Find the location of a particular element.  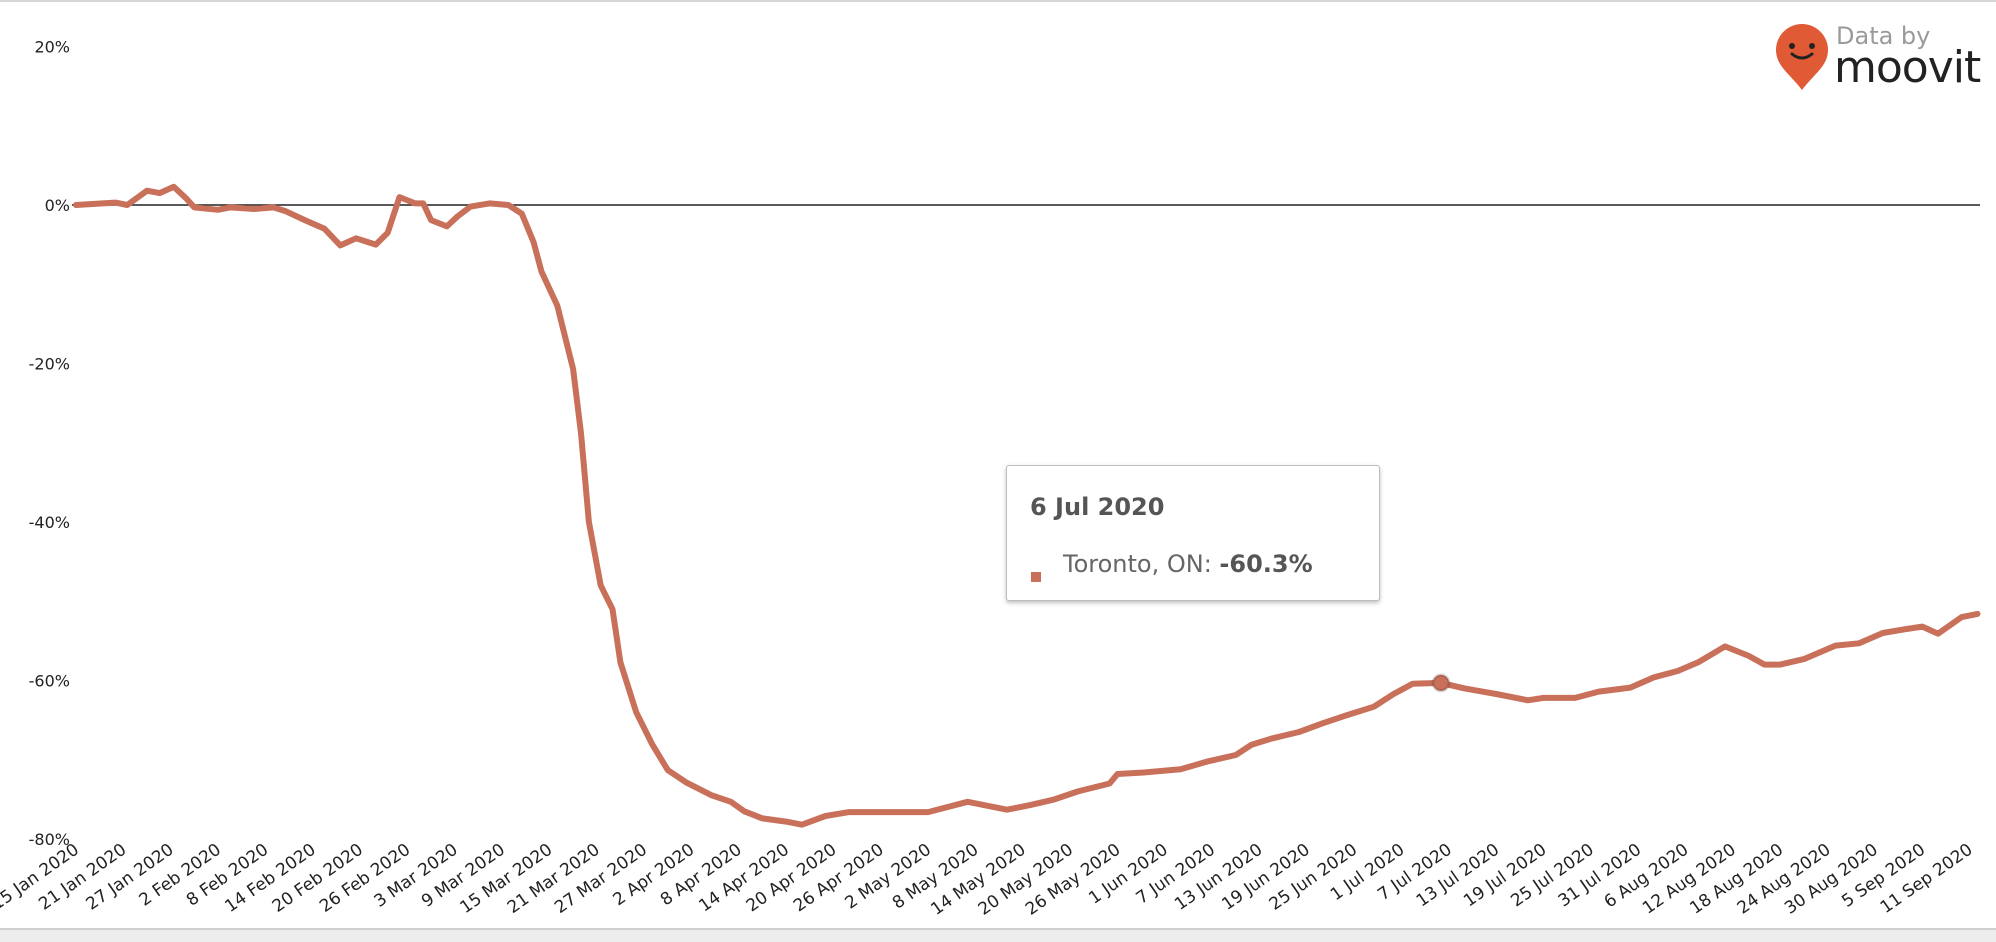

y-tick-label: 0% is located at coordinates (57, 205).